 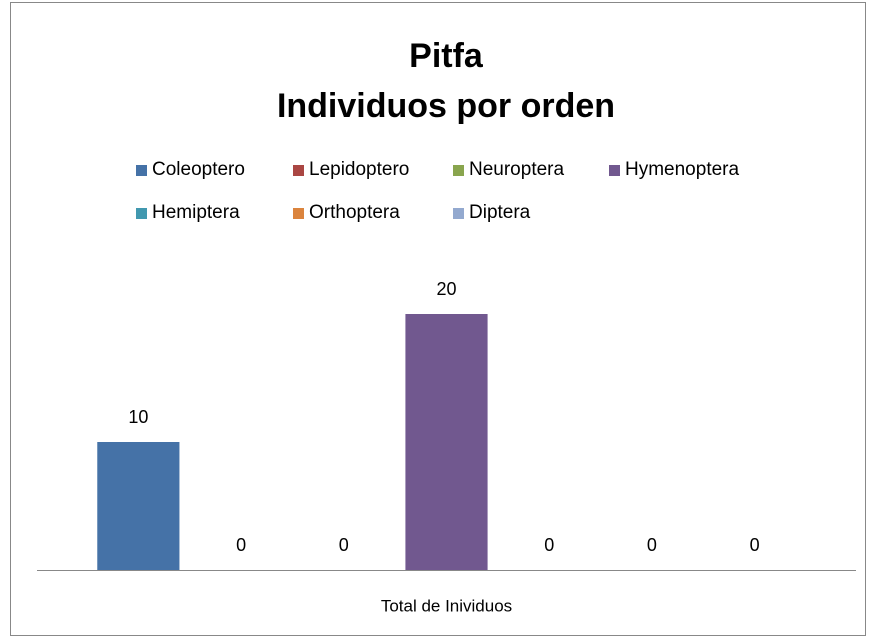 I want to click on legend-label: Neuroptera, so click(x=516, y=169).